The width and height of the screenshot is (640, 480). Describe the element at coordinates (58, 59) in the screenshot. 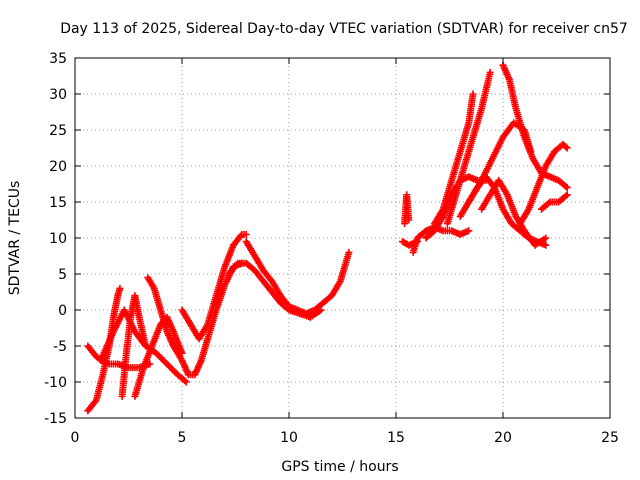

I see `y-tick-label: 35` at that location.